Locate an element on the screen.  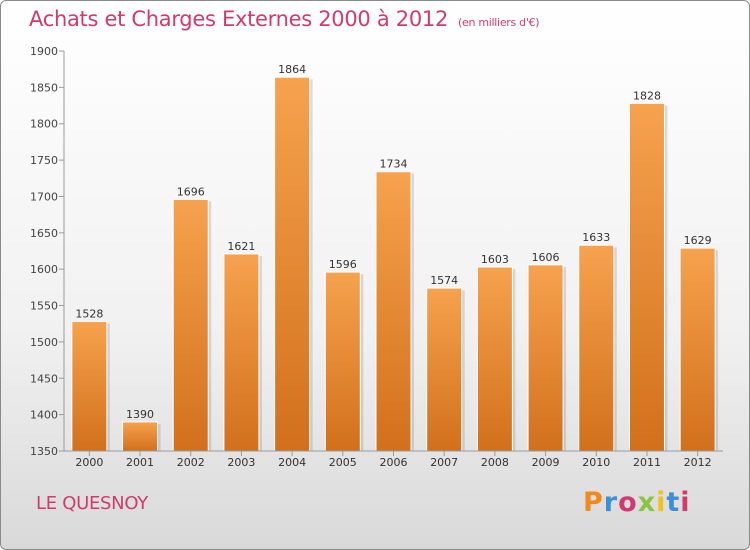
x-tick-label: 2001 is located at coordinates (140, 462).